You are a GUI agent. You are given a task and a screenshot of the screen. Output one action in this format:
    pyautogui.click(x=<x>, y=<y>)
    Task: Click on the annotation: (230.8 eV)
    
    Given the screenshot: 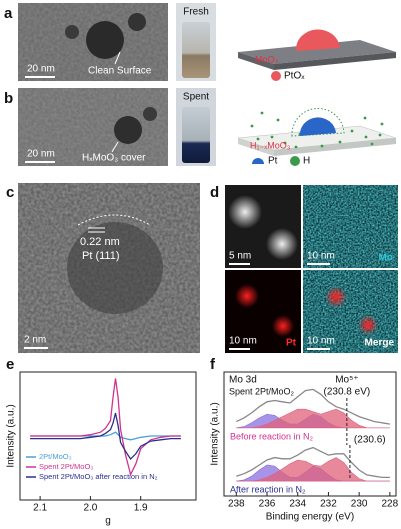 What is the action you would take?
    pyautogui.click(x=347, y=392)
    